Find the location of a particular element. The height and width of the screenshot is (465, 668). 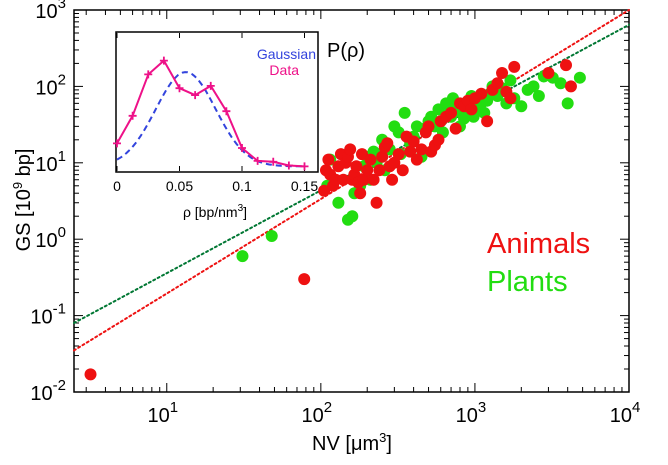

inset-frame is located at coordinates (217, 102).